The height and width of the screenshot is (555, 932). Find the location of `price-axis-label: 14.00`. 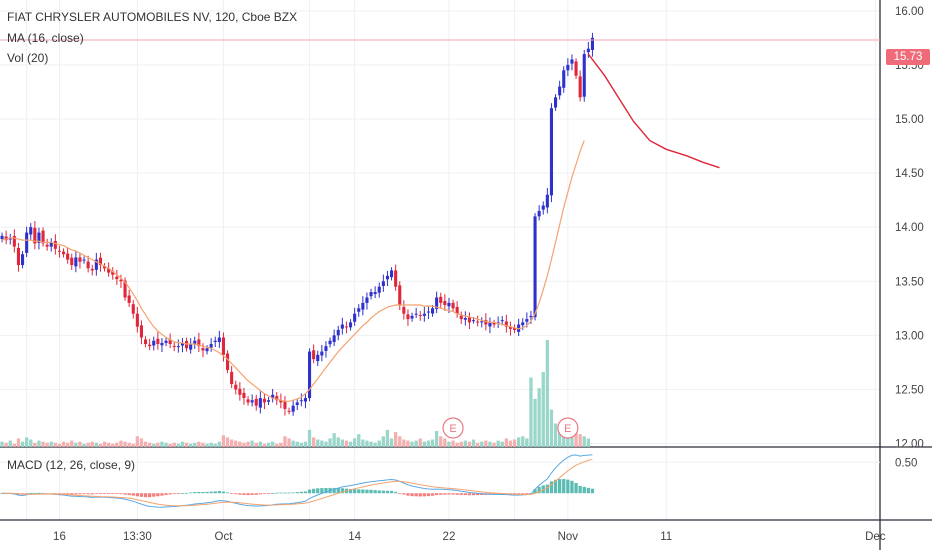

price-axis-label: 14.00 is located at coordinates (909, 228).